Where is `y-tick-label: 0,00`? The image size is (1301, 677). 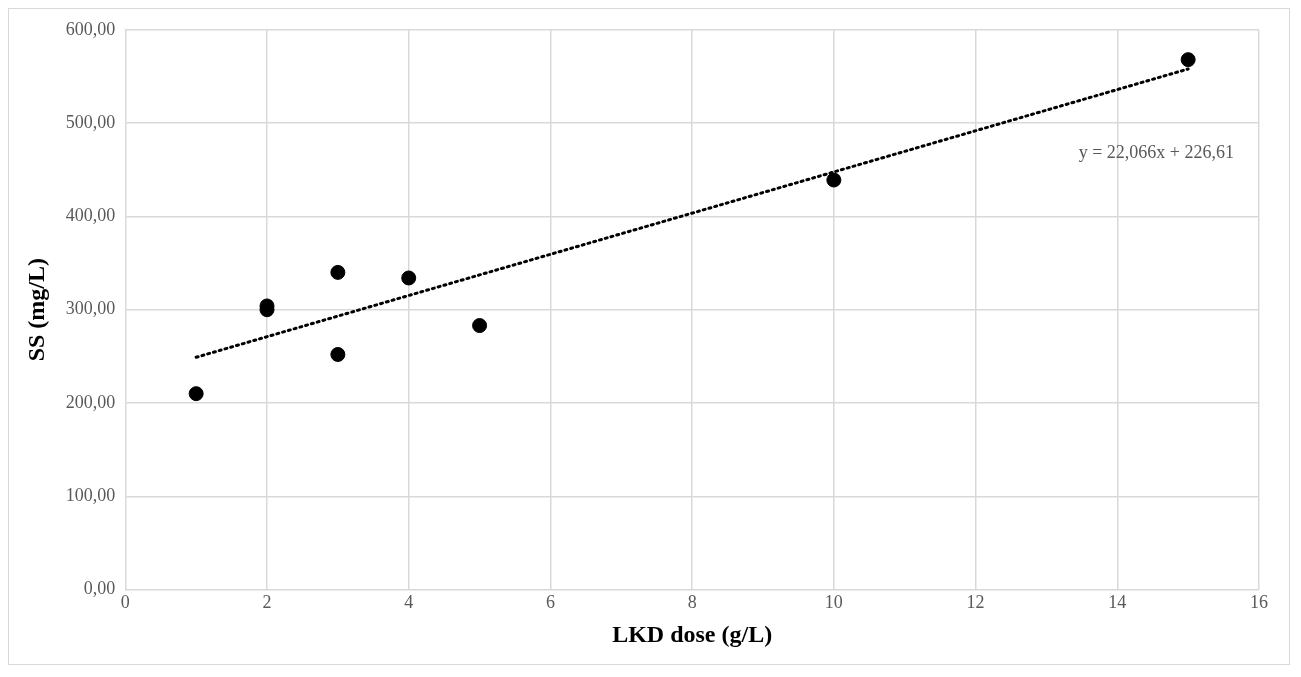
y-tick-label: 0,00 is located at coordinates (99, 588).